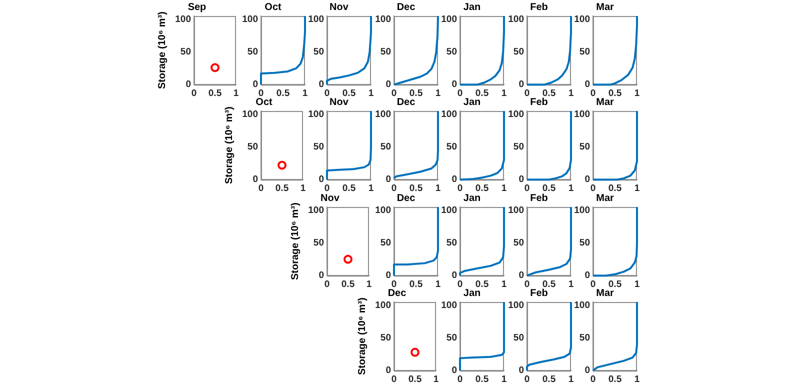  I want to click on chart-title: Nov, so click(339, 102).